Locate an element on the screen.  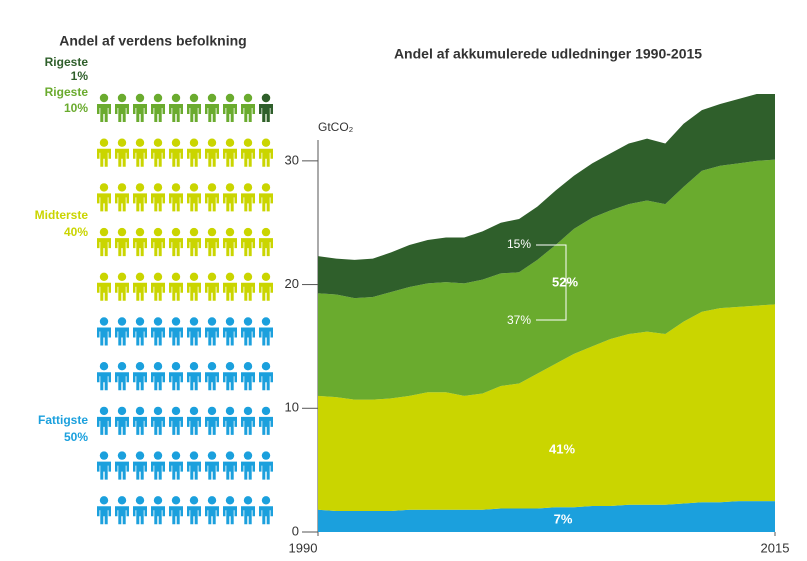
group-share: 10% is located at coordinates (76, 108).